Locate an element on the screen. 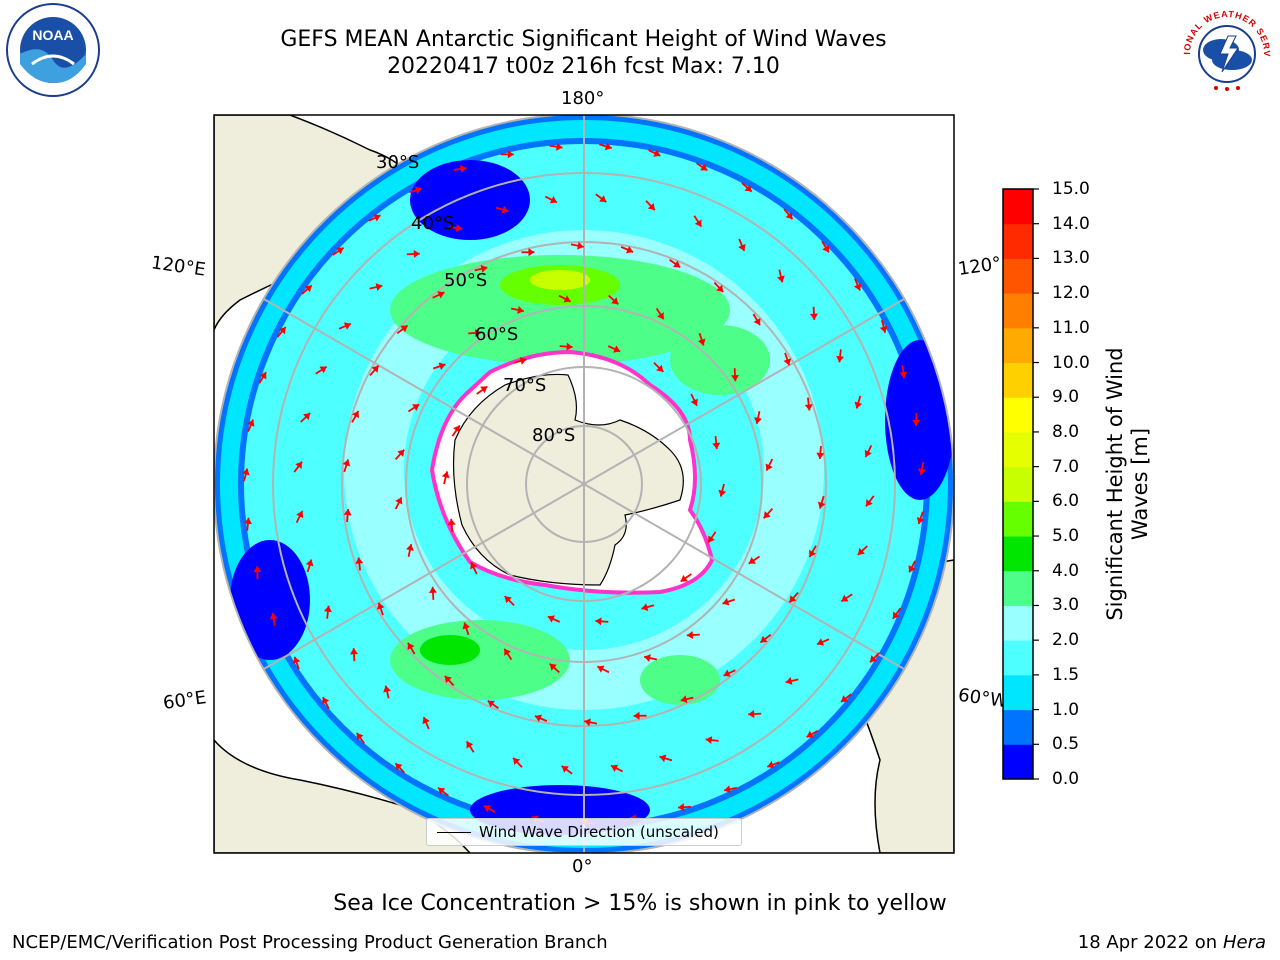  colorbar-tick-label: 5.0 is located at coordinates (1066, 536).